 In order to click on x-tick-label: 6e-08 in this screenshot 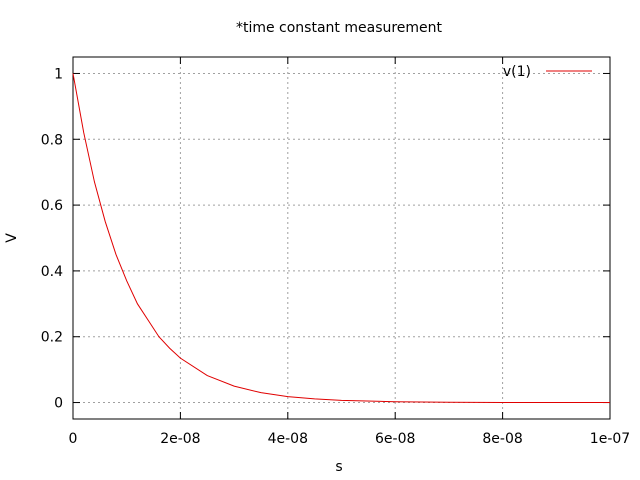, I will do `click(395, 439)`.